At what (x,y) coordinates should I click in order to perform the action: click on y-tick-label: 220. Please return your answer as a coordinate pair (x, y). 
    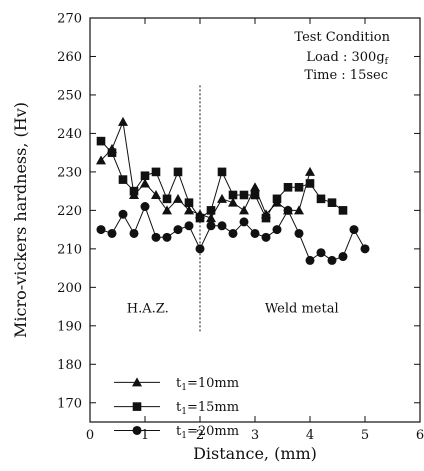
    Looking at the image, I should click on (69, 211).